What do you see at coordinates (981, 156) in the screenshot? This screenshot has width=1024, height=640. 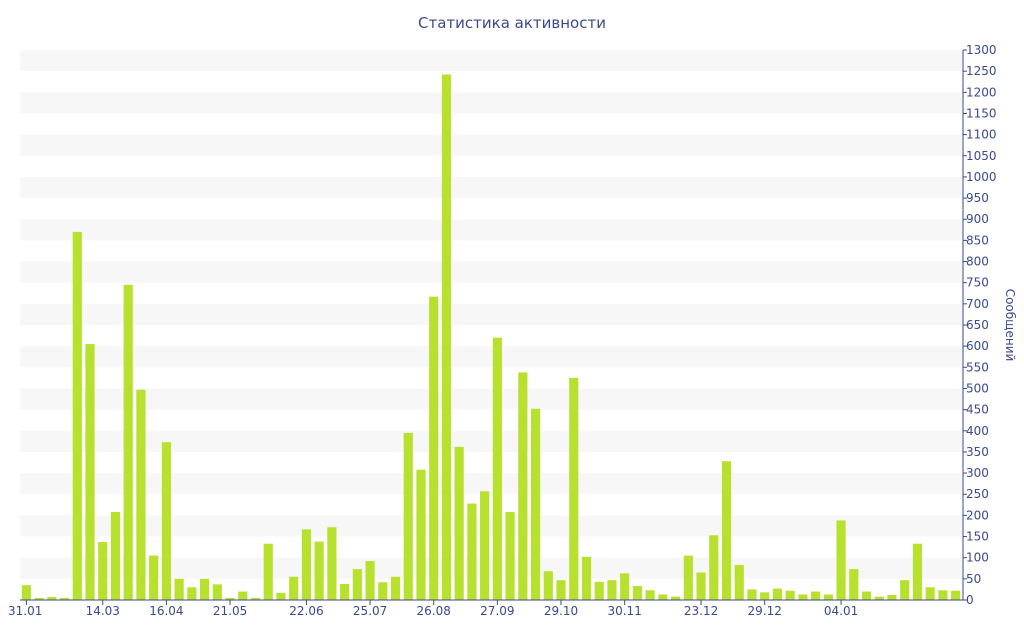 I see `y-tick-label: 1050` at bounding box center [981, 156].